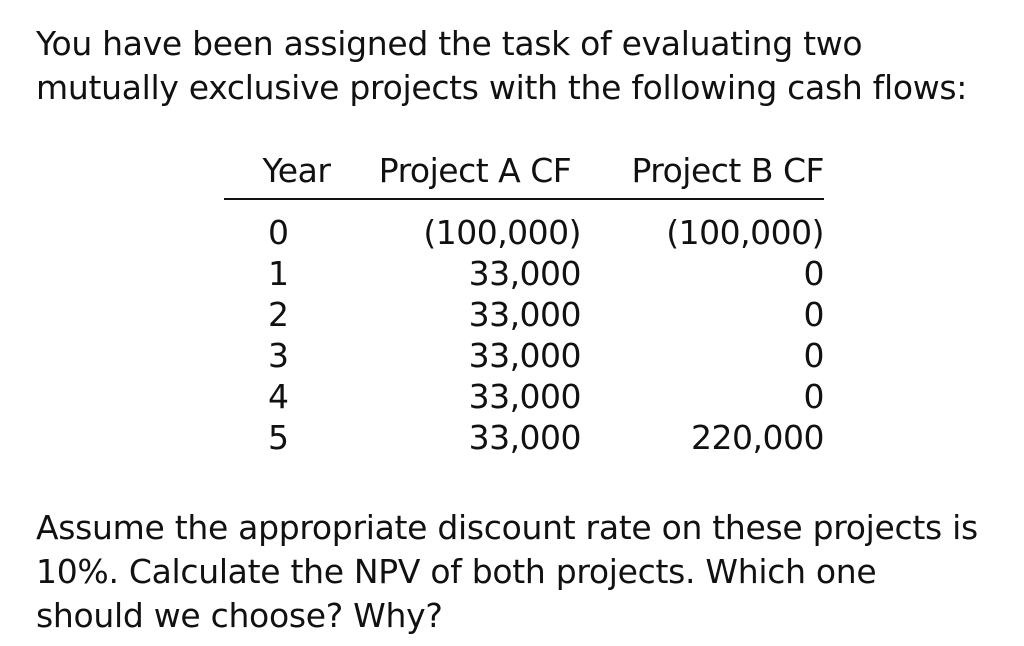 This screenshot has height=646, width=1024. What do you see at coordinates (278, 355) in the screenshot?
I see `year-cell: 3` at bounding box center [278, 355].